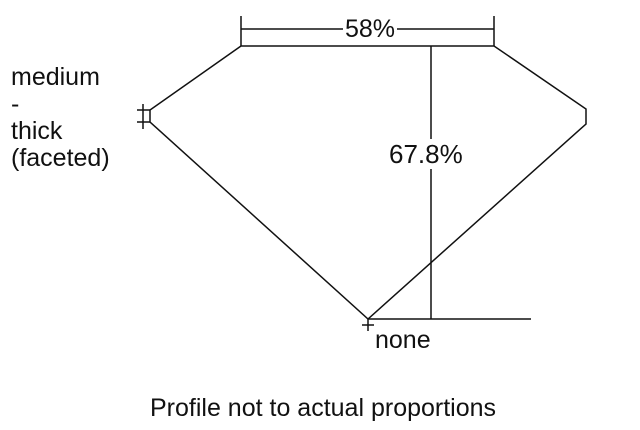  What do you see at coordinates (323, 408) in the screenshot?
I see `caption: Profile not to actual proportions` at bounding box center [323, 408].